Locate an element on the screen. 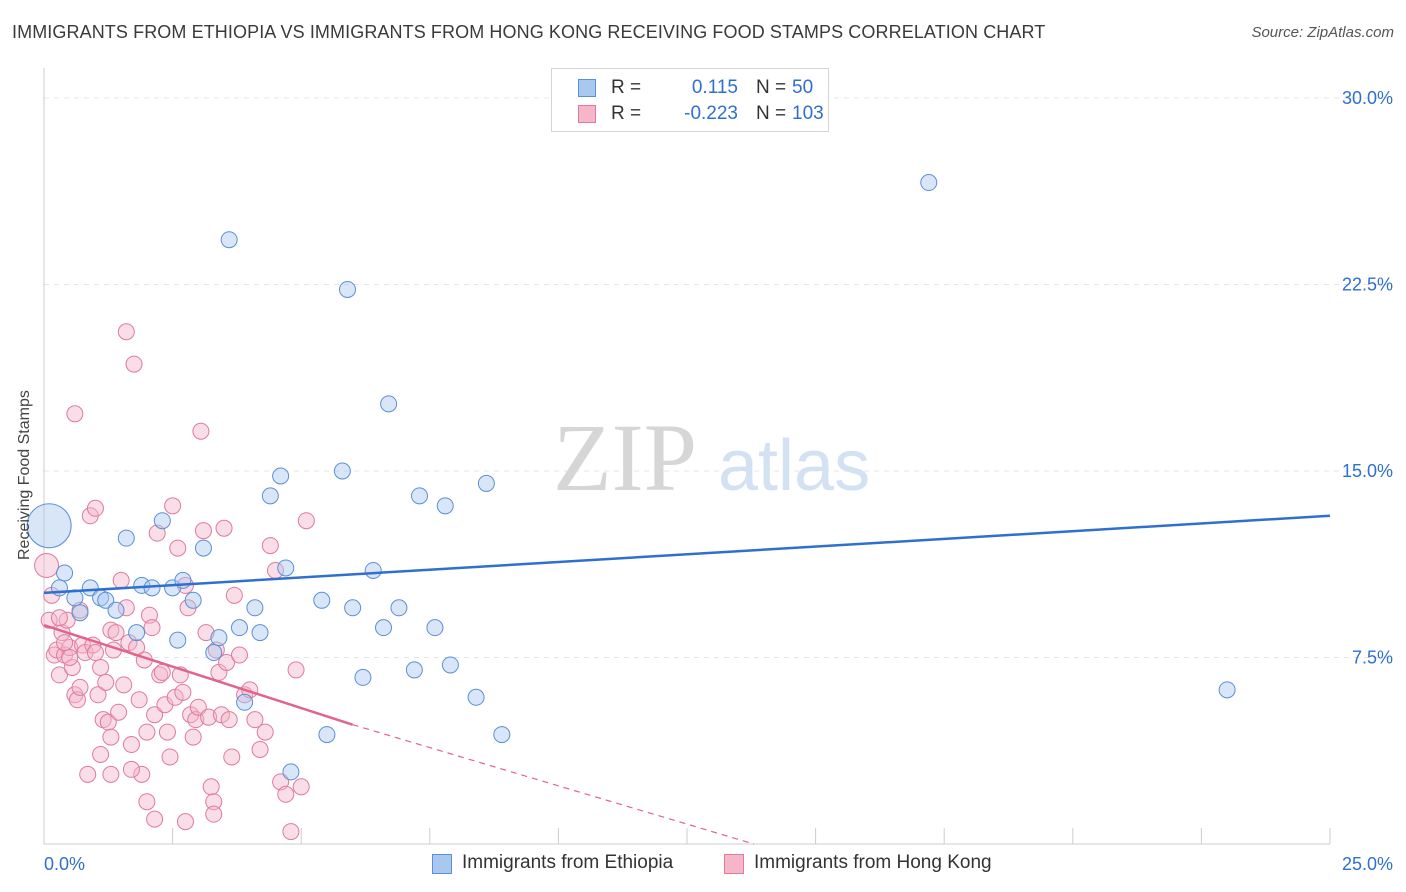 This screenshot has width=1406, height=892. y-tick-label: 30.0% is located at coordinates (1367, 98).